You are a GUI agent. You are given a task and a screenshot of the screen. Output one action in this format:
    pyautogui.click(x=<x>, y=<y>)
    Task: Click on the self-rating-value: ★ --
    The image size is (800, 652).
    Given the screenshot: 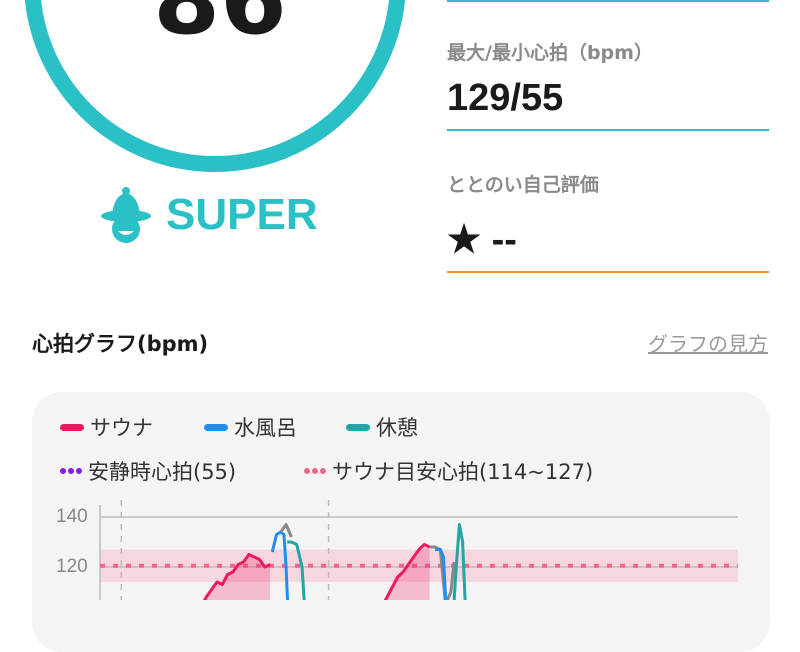 What is the action you would take?
    pyautogui.click(x=482, y=240)
    